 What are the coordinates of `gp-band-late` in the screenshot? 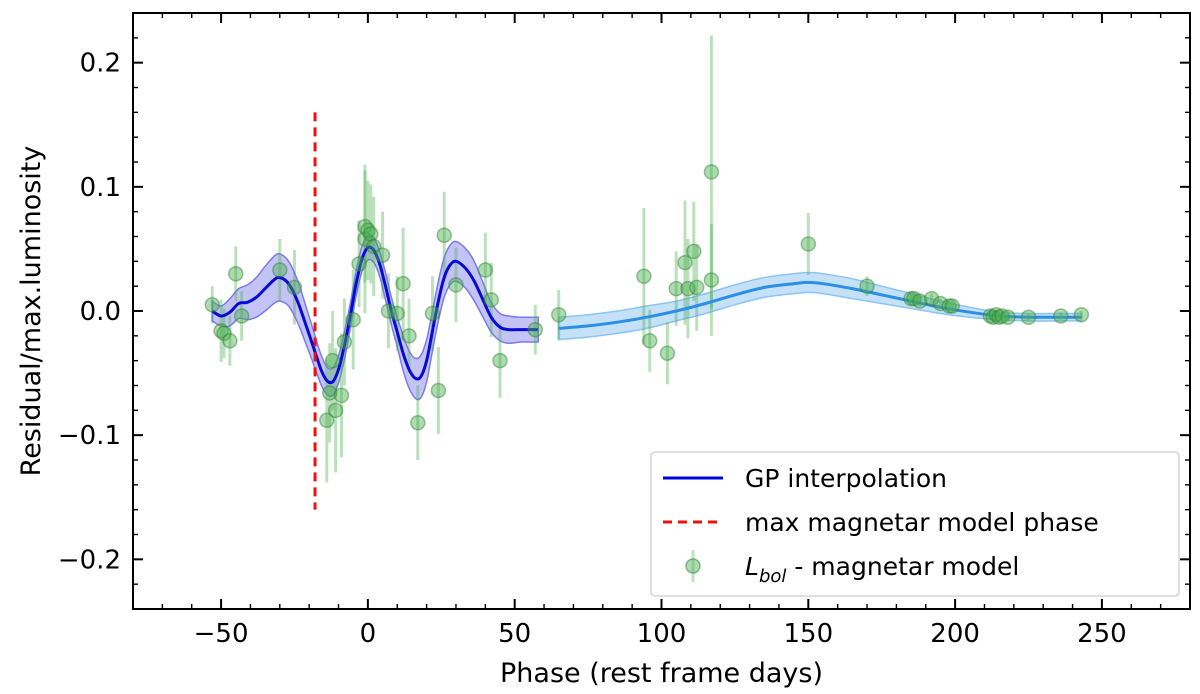 It's located at (820, 306).